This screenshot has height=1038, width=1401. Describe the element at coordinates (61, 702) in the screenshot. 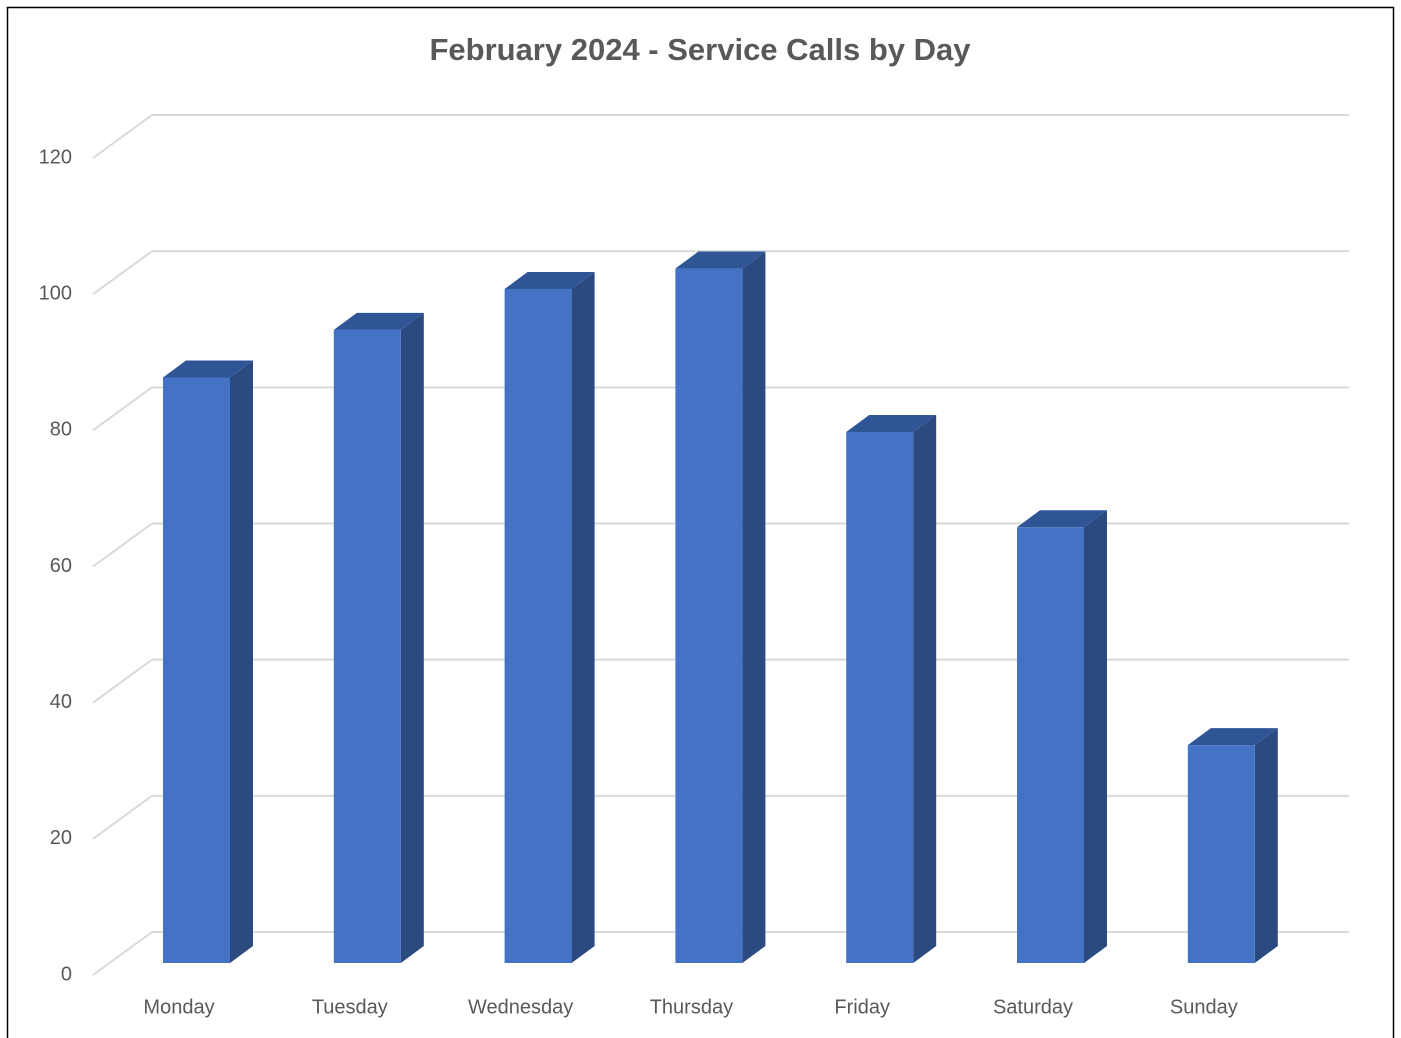

I see `y-tick-label: 40` at that location.